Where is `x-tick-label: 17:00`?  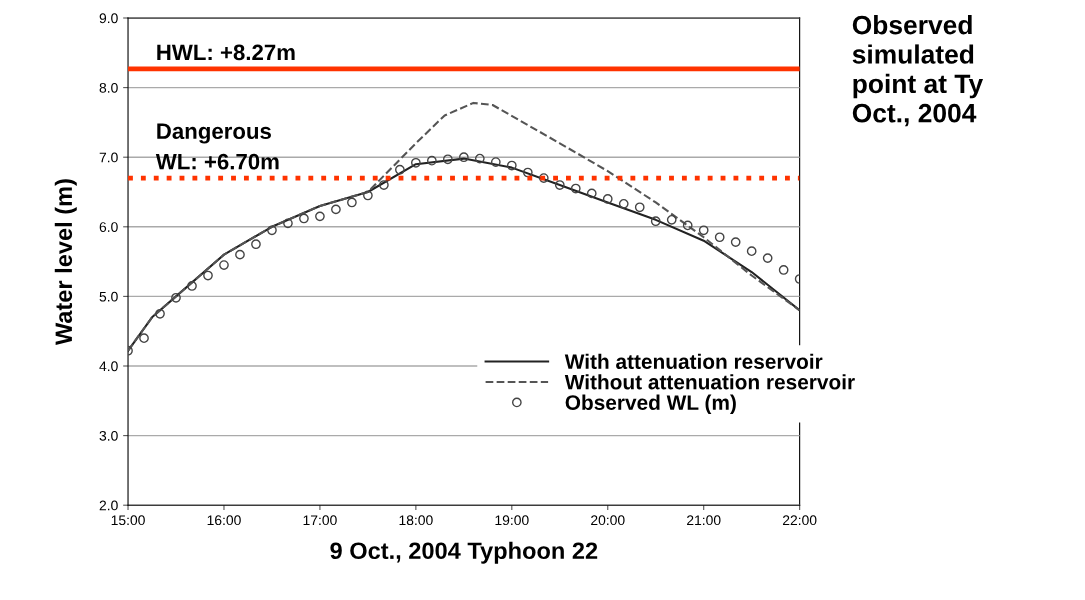 x-tick-label: 17:00 is located at coordinates (320, 520).